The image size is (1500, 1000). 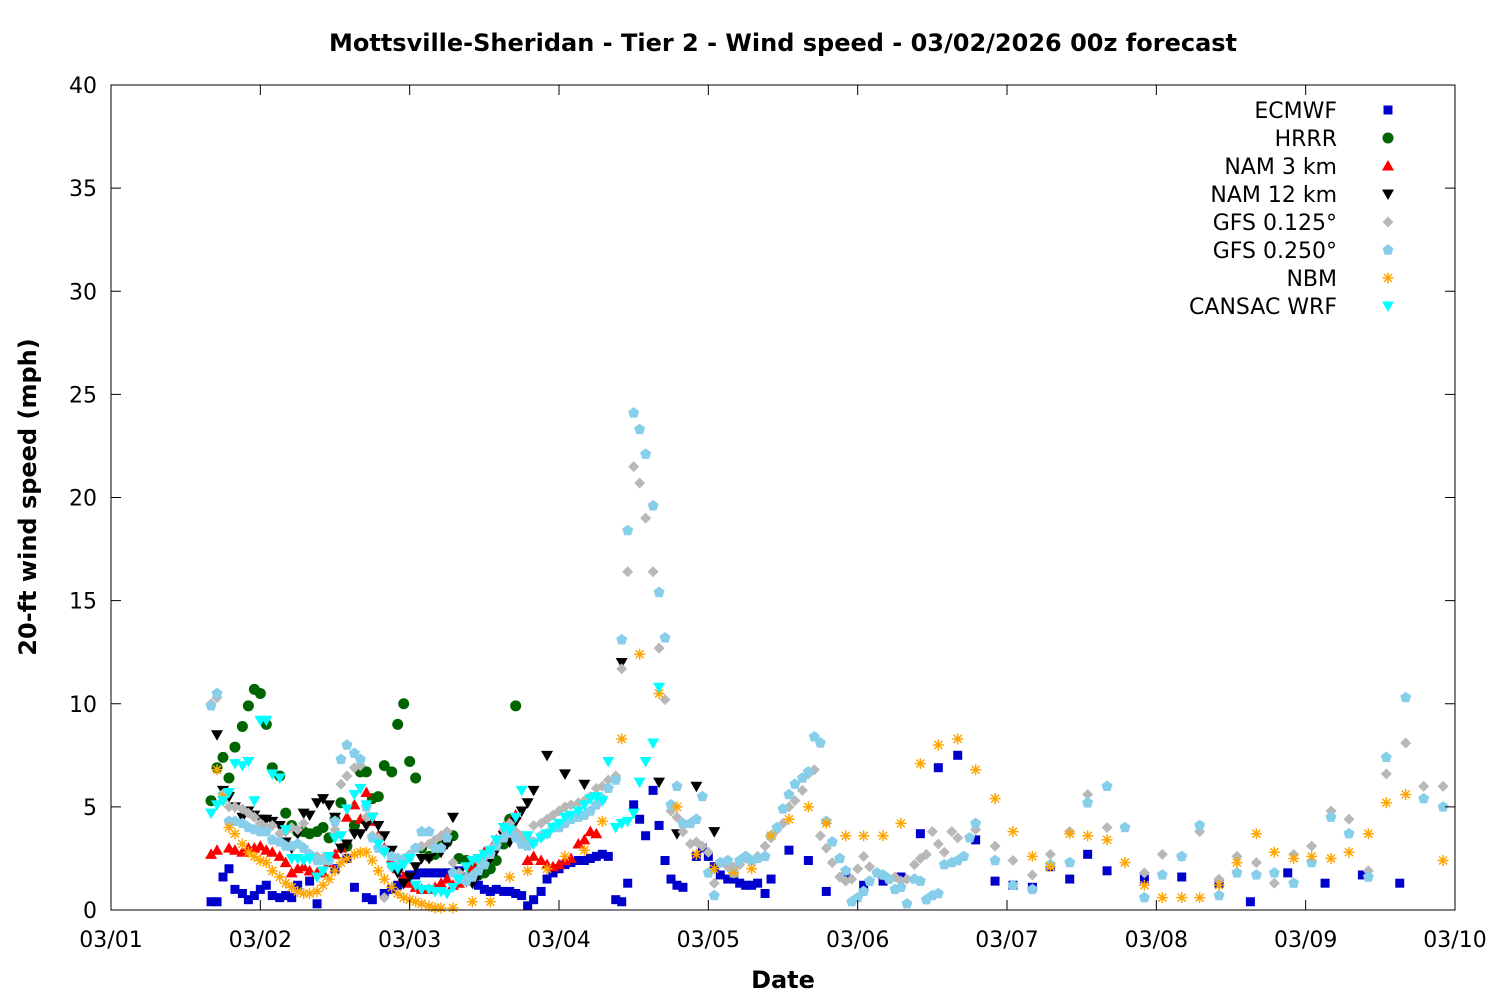 I want to click on legend-label-gfs-0-250: GFS 0.250°, so click(x=1275, y=251).